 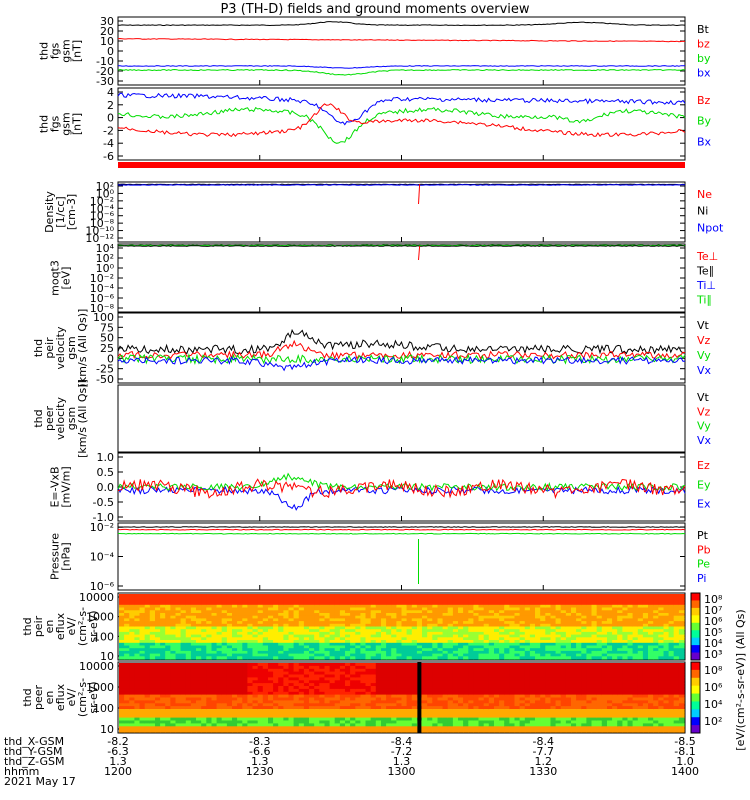 I want to click on ytick-label: 100, so click(x=103, y=708).